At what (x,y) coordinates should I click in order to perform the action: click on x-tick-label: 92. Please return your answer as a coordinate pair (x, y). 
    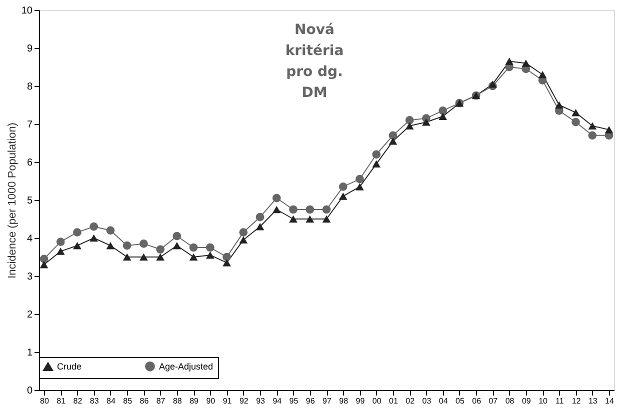
    Looking at the image, I should click on (244, 401).